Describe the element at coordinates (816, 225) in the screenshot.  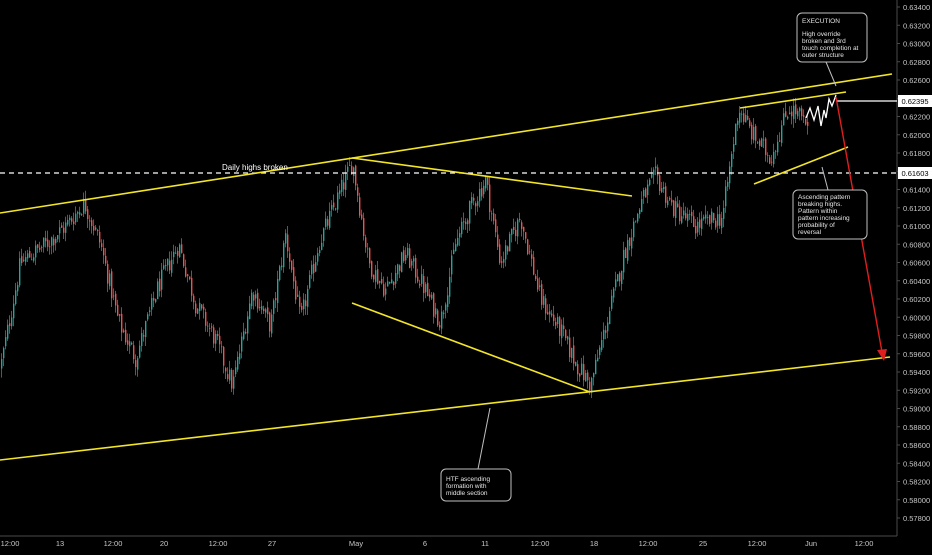
I see `ascending-text-5: probability of` at that location.